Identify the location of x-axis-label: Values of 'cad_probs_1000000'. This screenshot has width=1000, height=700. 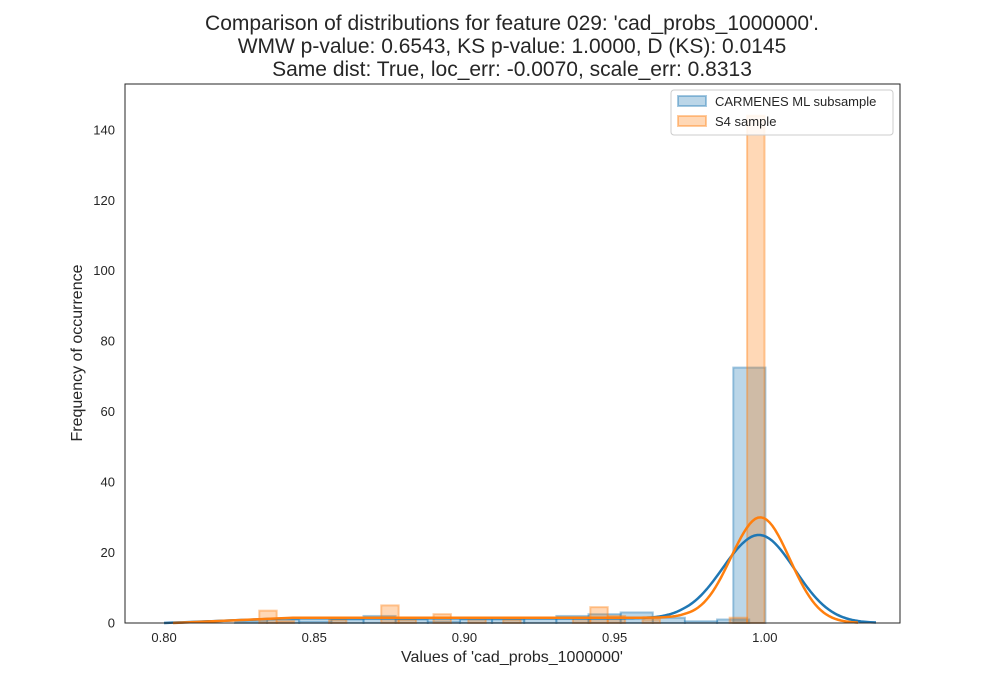
(512, 657).